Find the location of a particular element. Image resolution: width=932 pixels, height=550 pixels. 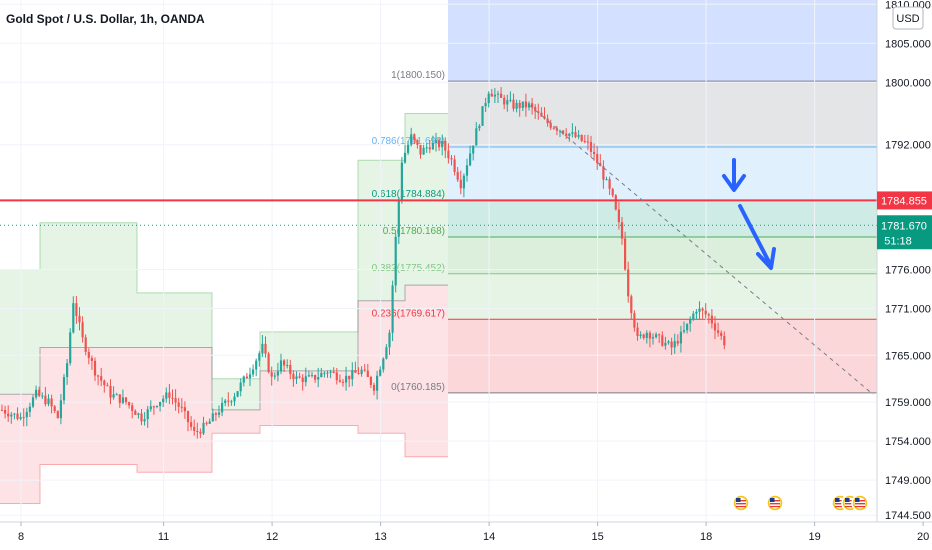

x-tick-label: 15 is located at coordinates (597, 537).